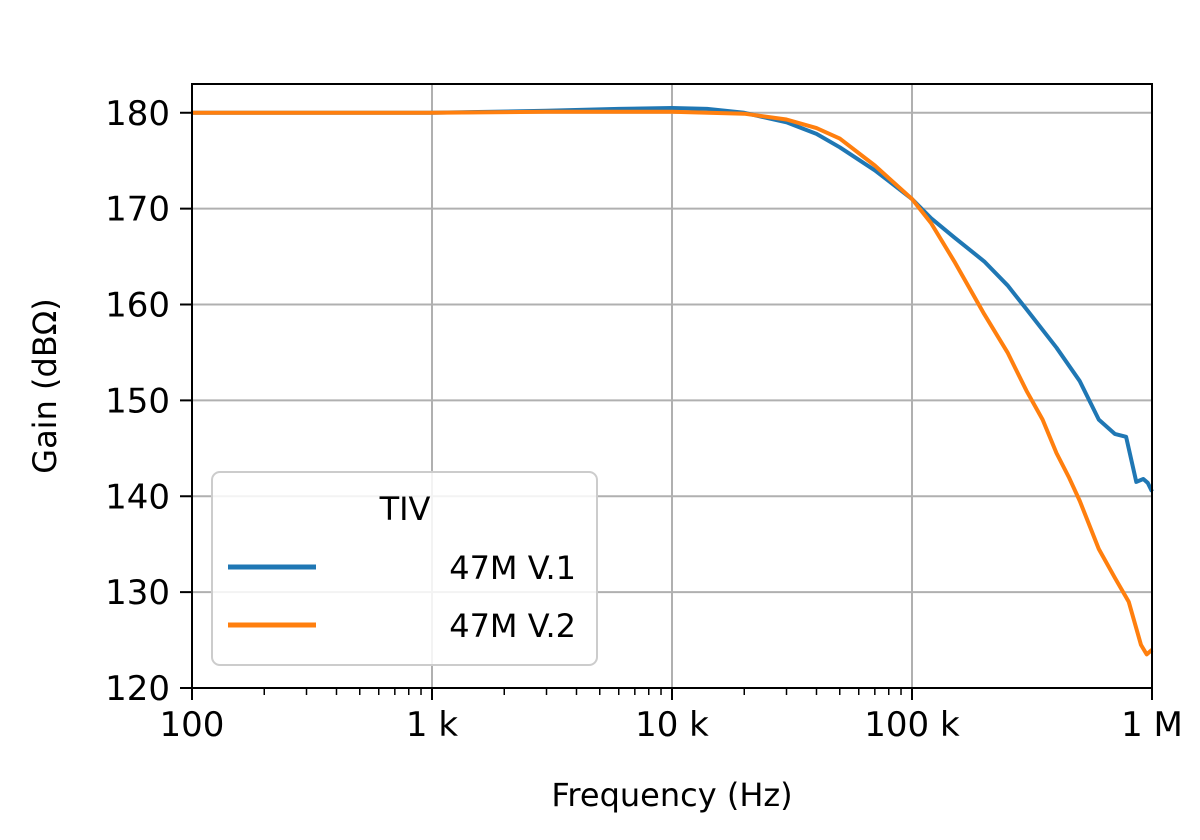  What do you see at coordinates (137, 210) in the screenshot?
I see `y-tick-label: 170` at bounding box center [137, 210].